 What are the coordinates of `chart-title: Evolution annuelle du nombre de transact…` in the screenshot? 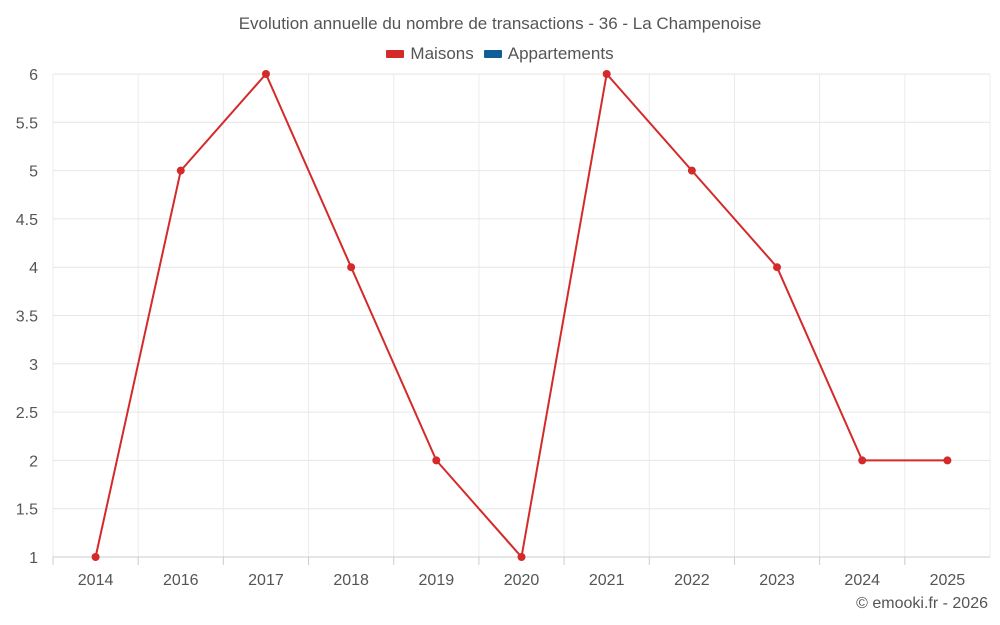 It's located at (500, 23).